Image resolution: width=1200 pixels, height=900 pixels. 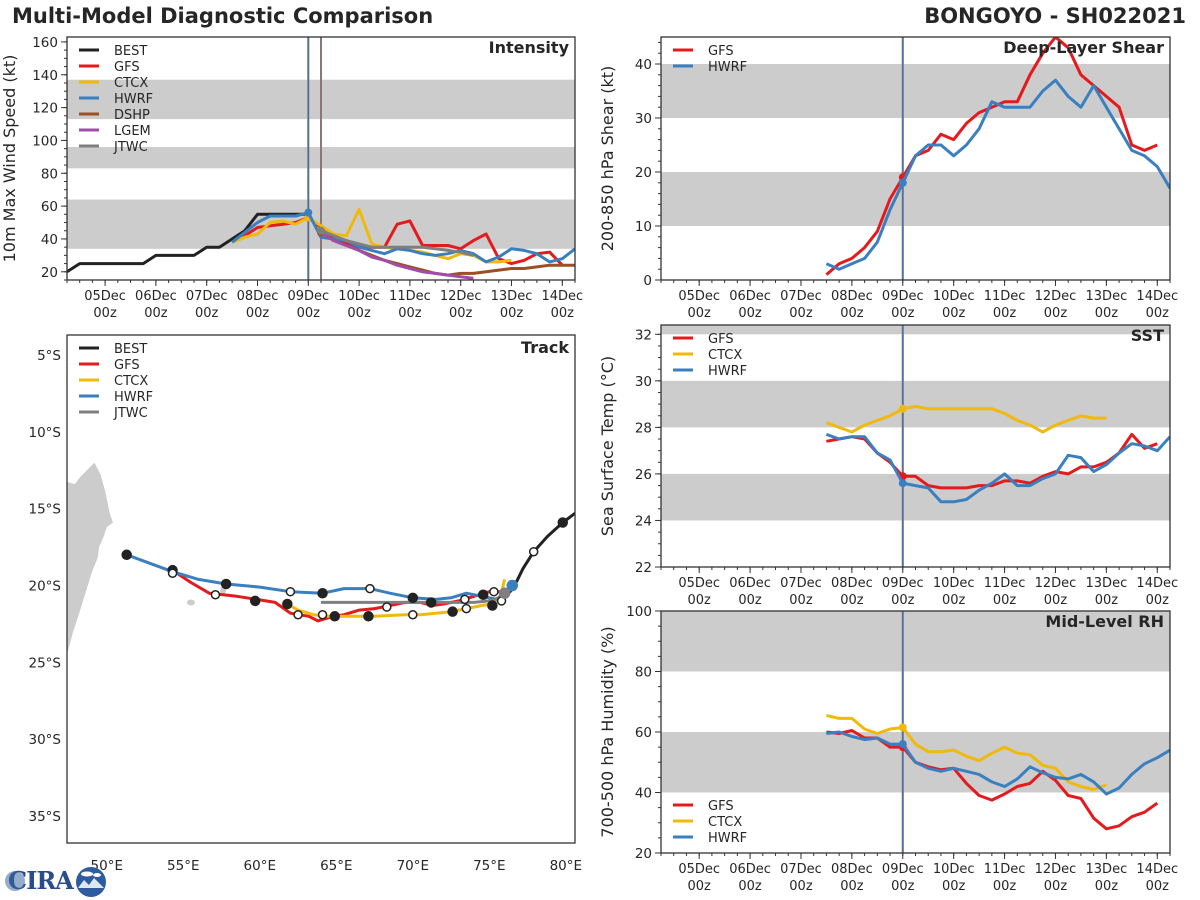 What do you see at coordinates (188, 243) in the screenshot?
I see `series-best` at bounding box center [188, 243].